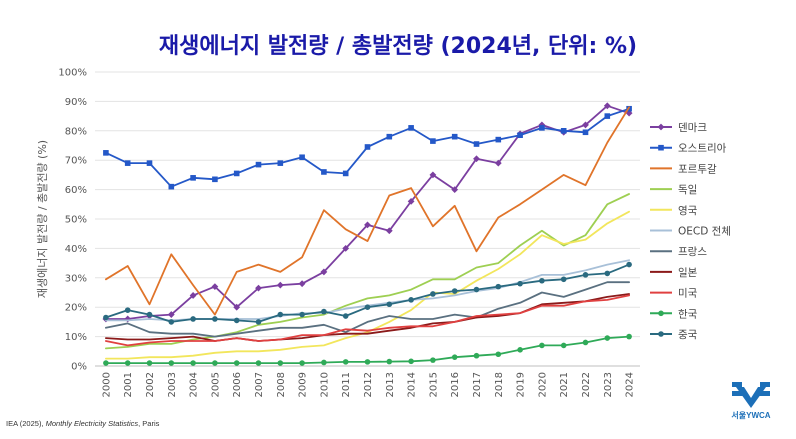  What do you see at coordinates (687, 189) in the screenshot?
I see `legend-label: 독일` at bounding box center [687, 189].